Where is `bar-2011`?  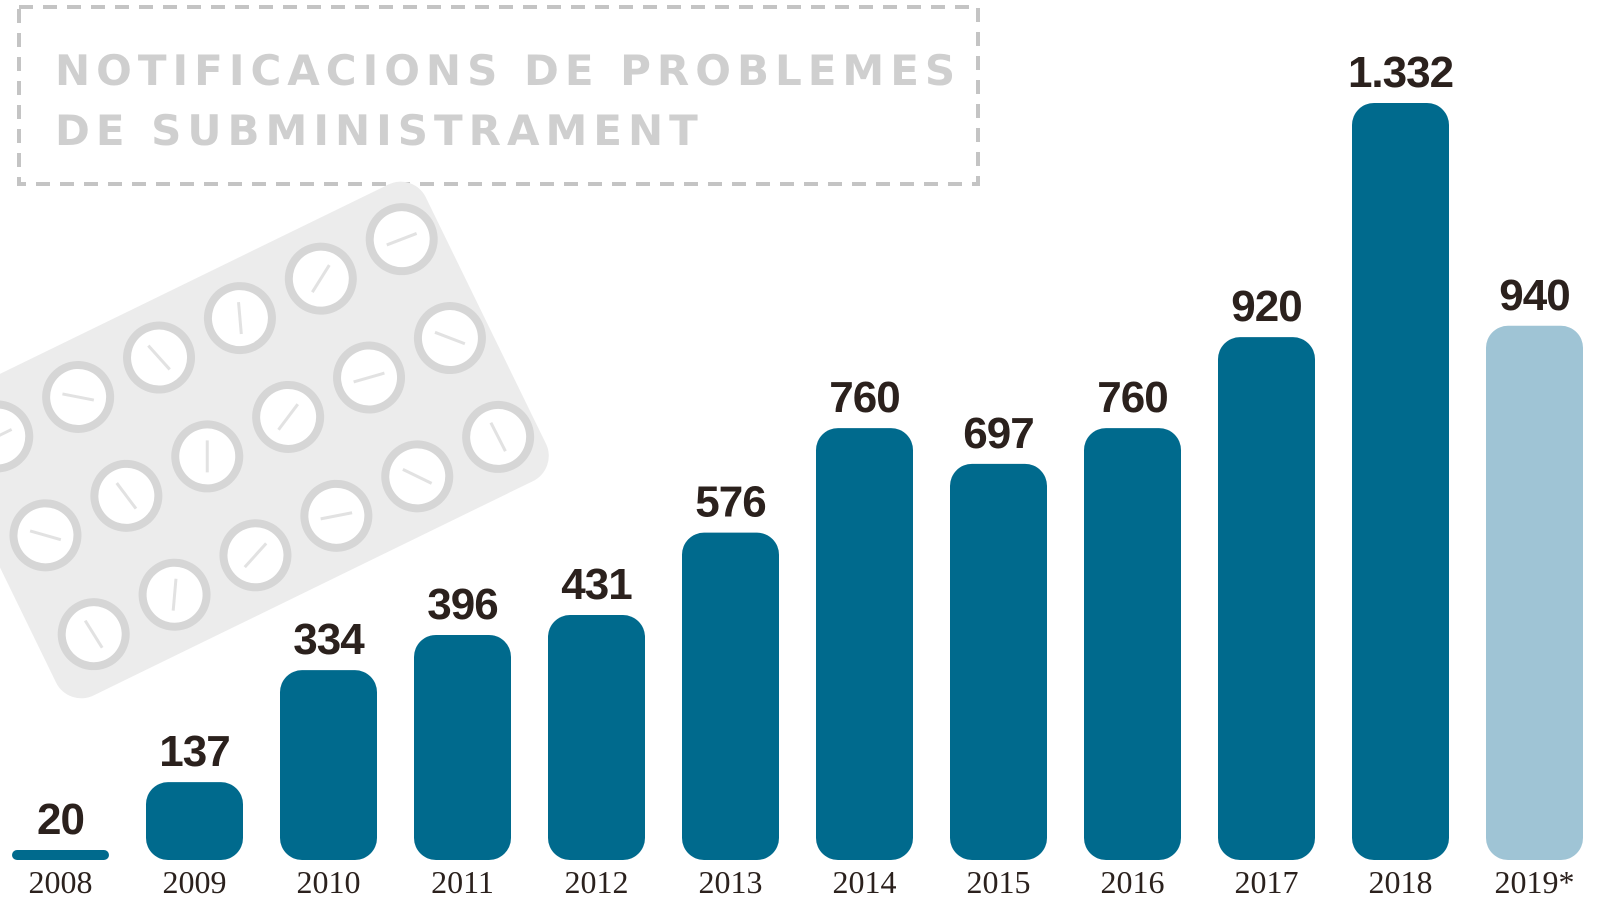 bar-2011 is located at coordinates (462, 747).